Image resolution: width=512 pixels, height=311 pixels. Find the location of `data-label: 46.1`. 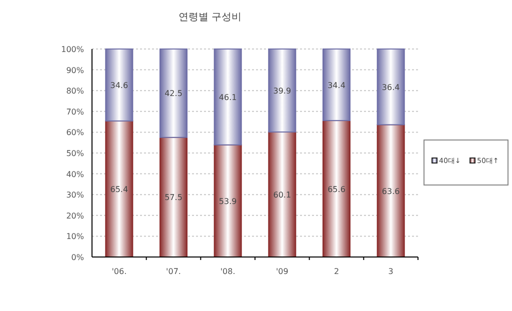

data-label: 46.1 is located at coordinates (227, 97).